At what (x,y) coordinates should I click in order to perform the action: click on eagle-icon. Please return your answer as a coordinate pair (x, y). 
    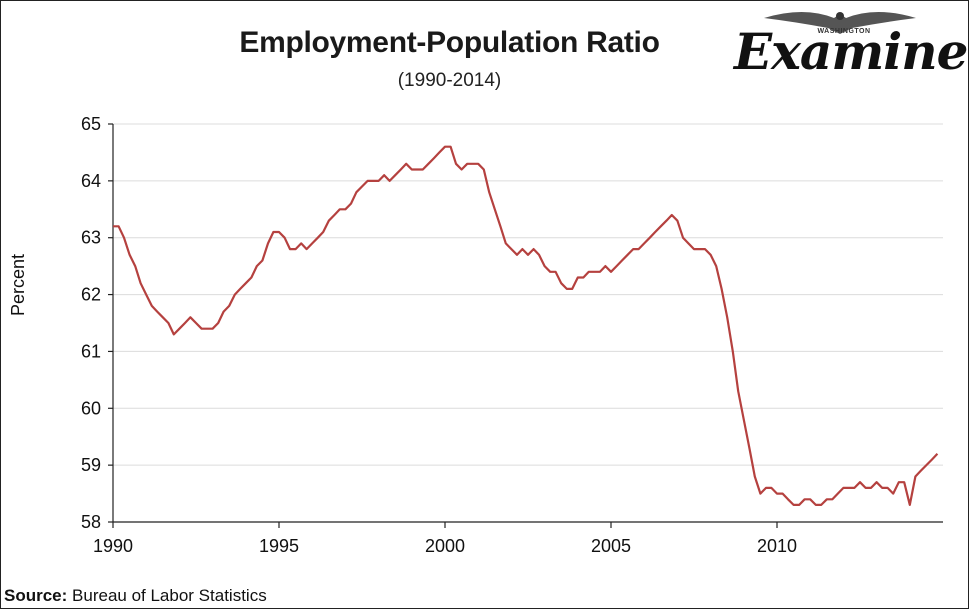
    Looking at the image, I should click on (840, 23).